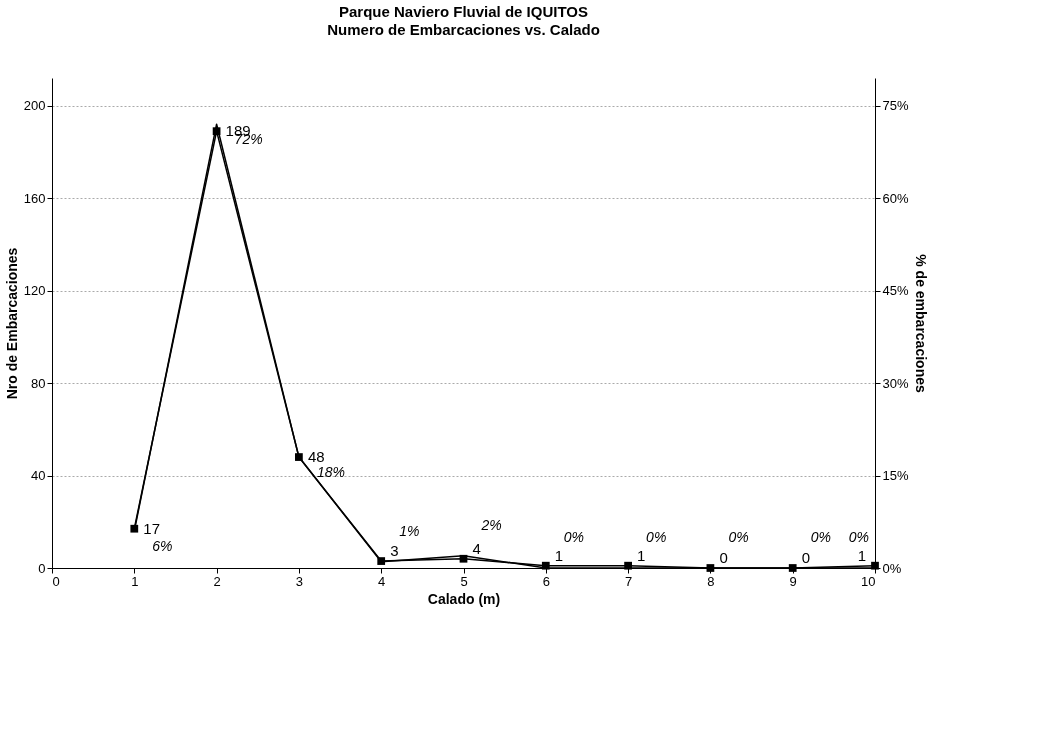 The height and width of the screenshot is (749, 1053). I want to click on y2-tick-label: 60%, so click(895, 198).